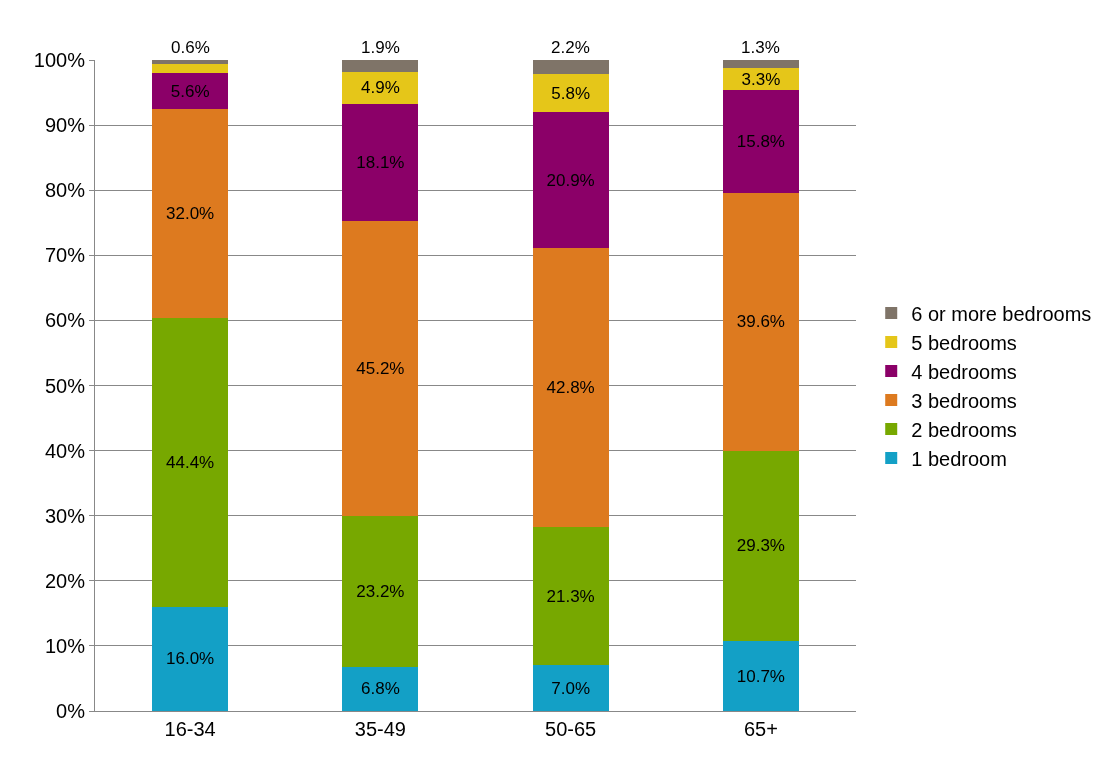 The image size is (1109, 761). Describe the element at coordinates (959, 458) in the screenshot. I see `legend-label: 1 bedroom` at that location.